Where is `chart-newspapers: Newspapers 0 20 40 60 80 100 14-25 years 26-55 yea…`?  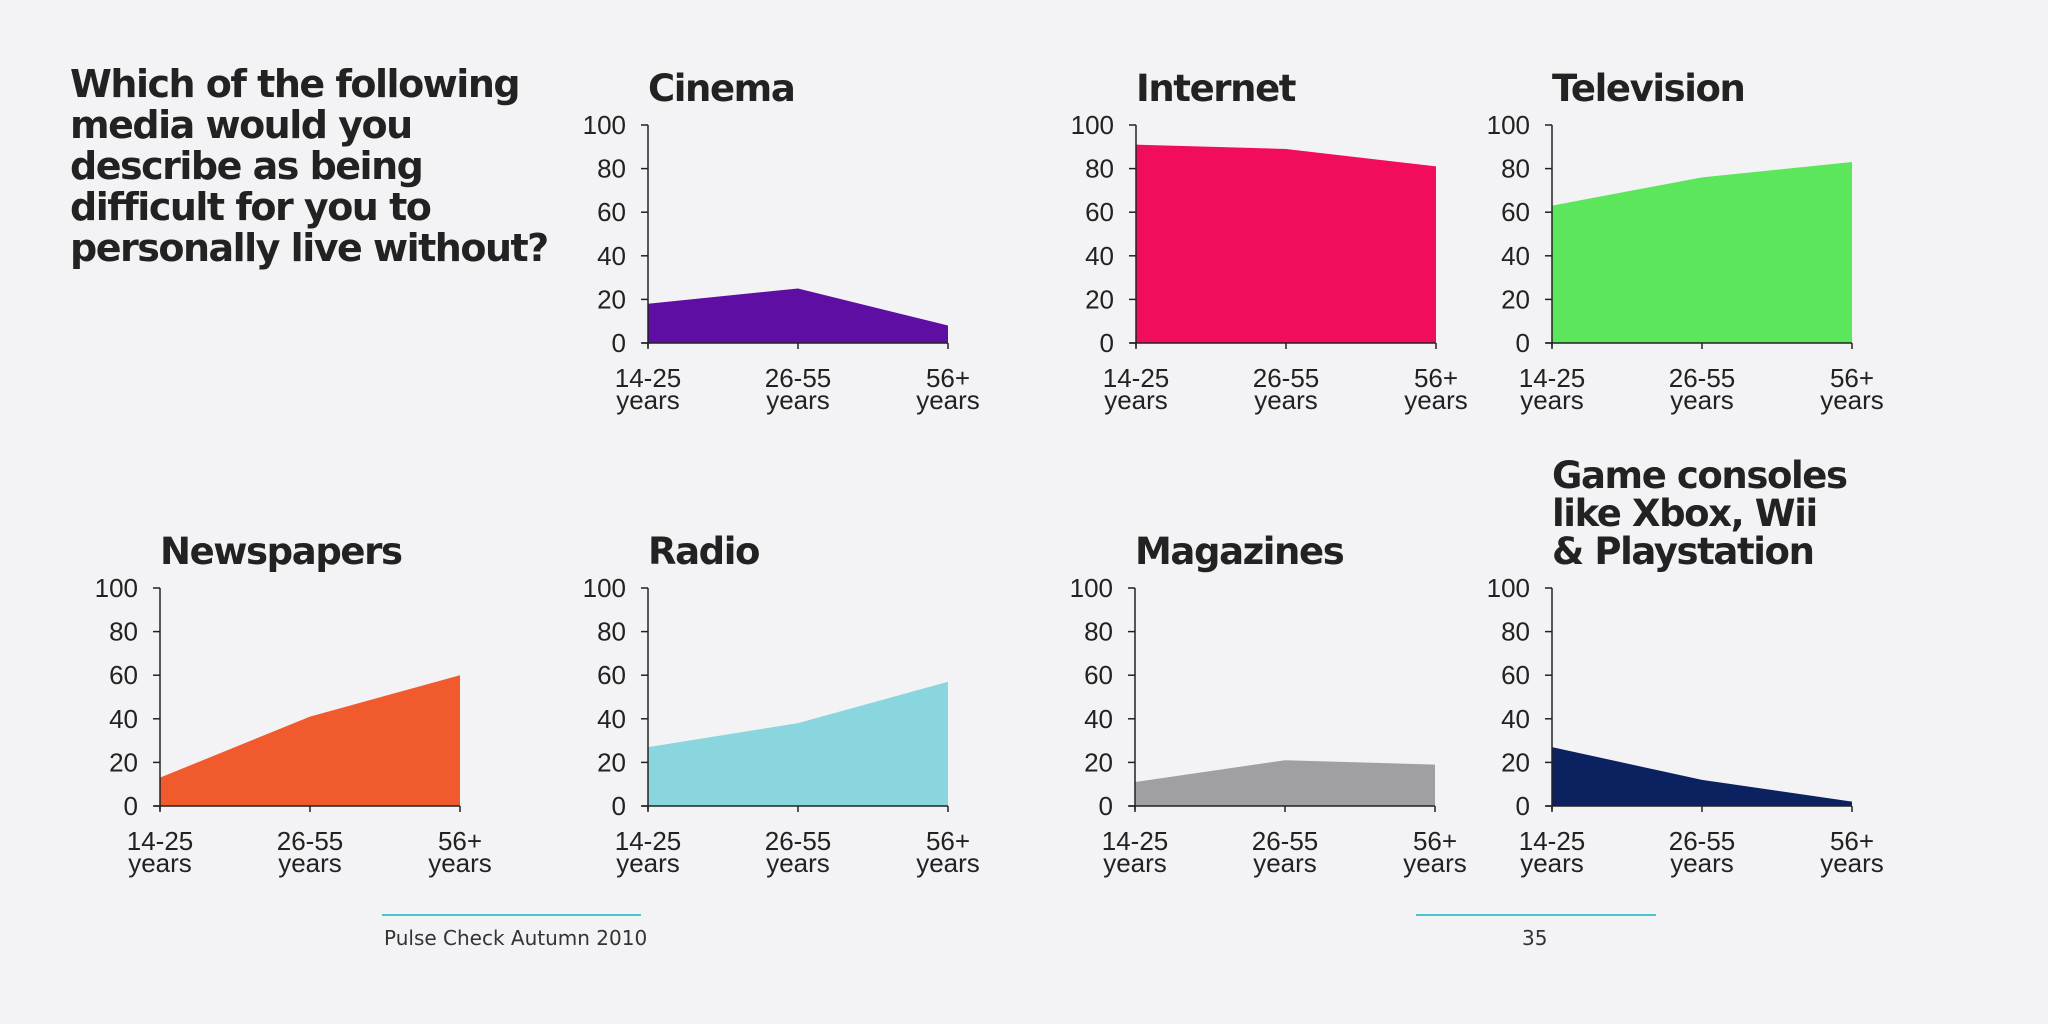
chart-newspapers: Newspapers 0 20 40 60 80 100 14-25 years 26-55 yea… is located at coordinates (276, 673).